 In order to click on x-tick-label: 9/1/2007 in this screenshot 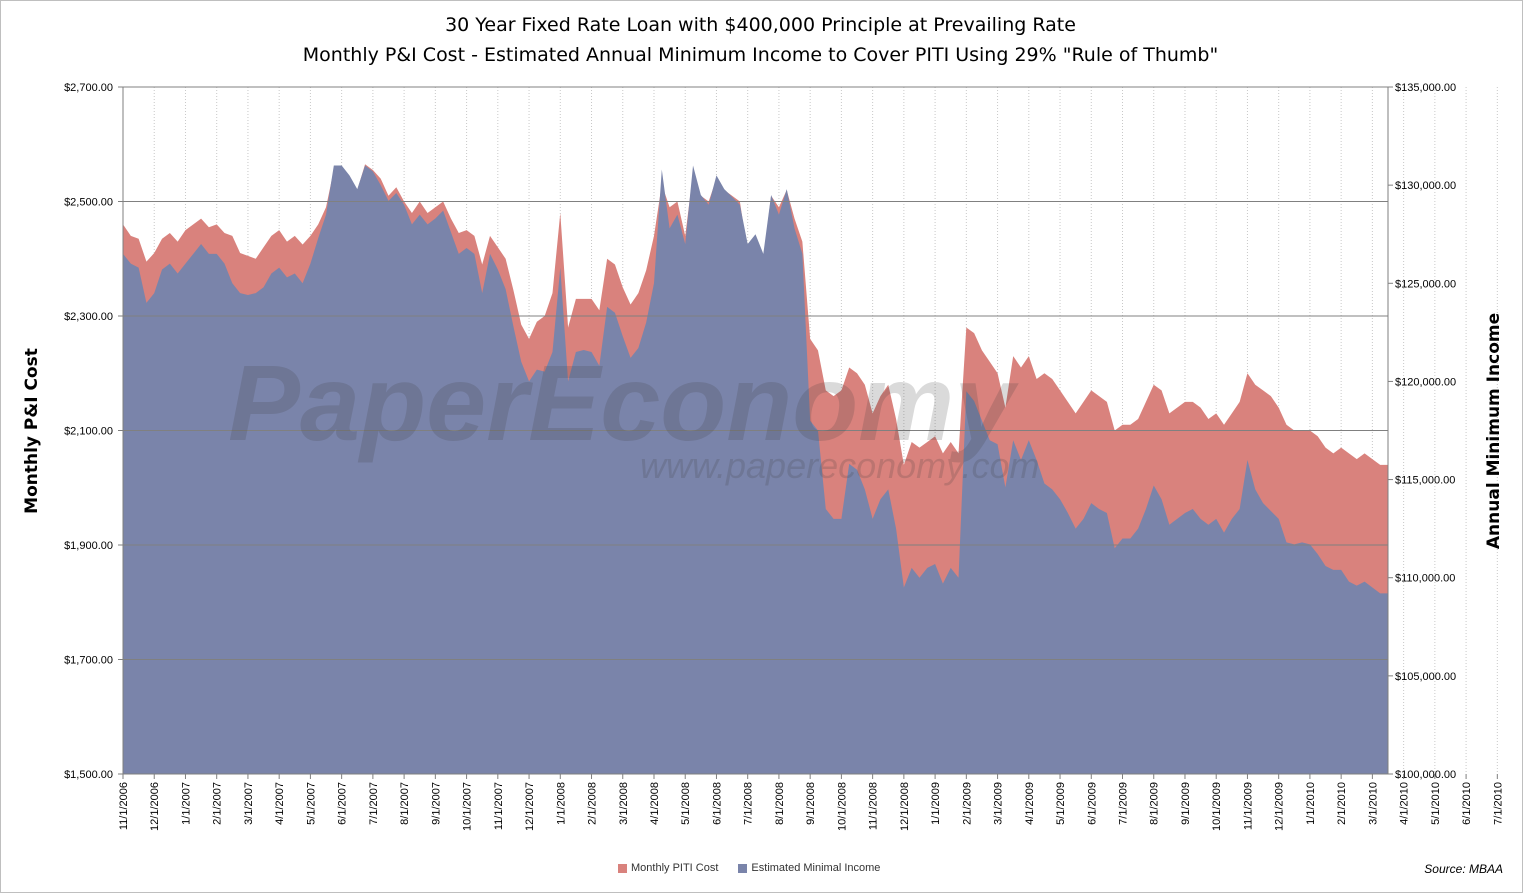, I will do `click(436, 803)`.